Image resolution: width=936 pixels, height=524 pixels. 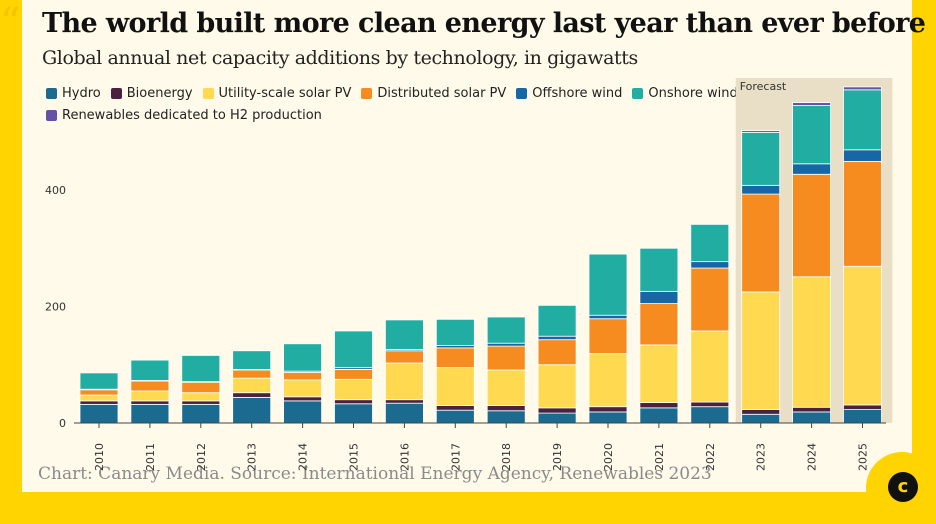 What do you see at coordinates (455, 457) in the screenshot?
I see `x-tick-label: 2017` at bounding box center [455, 457].